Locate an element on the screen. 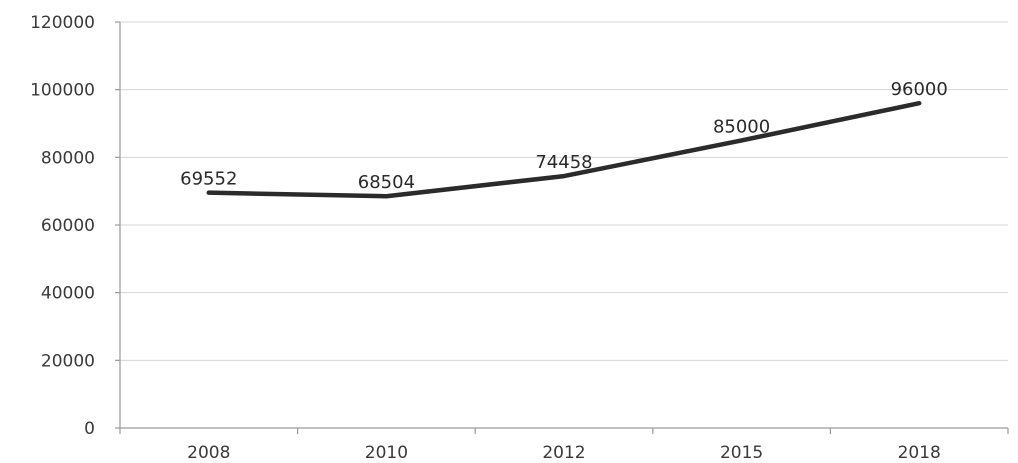 This screenshot has height=463, width=1018. x-tick-label: 2012 is located at coordinates (563, 453).